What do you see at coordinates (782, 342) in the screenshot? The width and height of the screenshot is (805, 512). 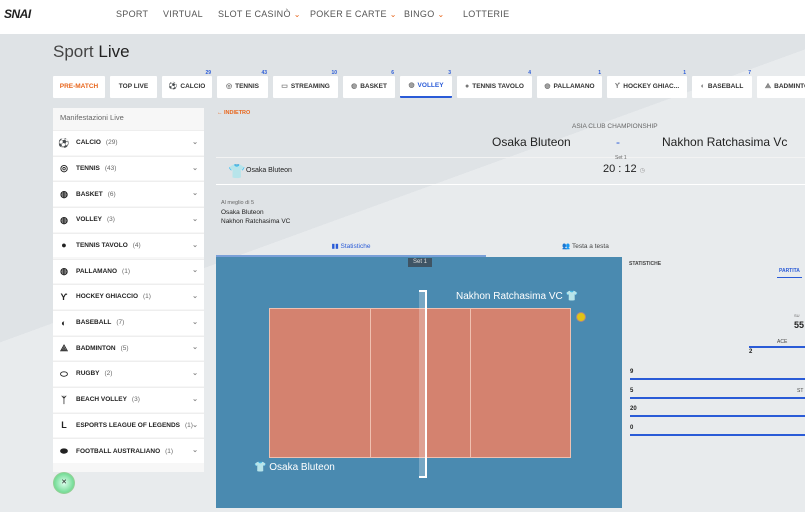 I see `ace-label: ACE` at bounding box center [782, 342].